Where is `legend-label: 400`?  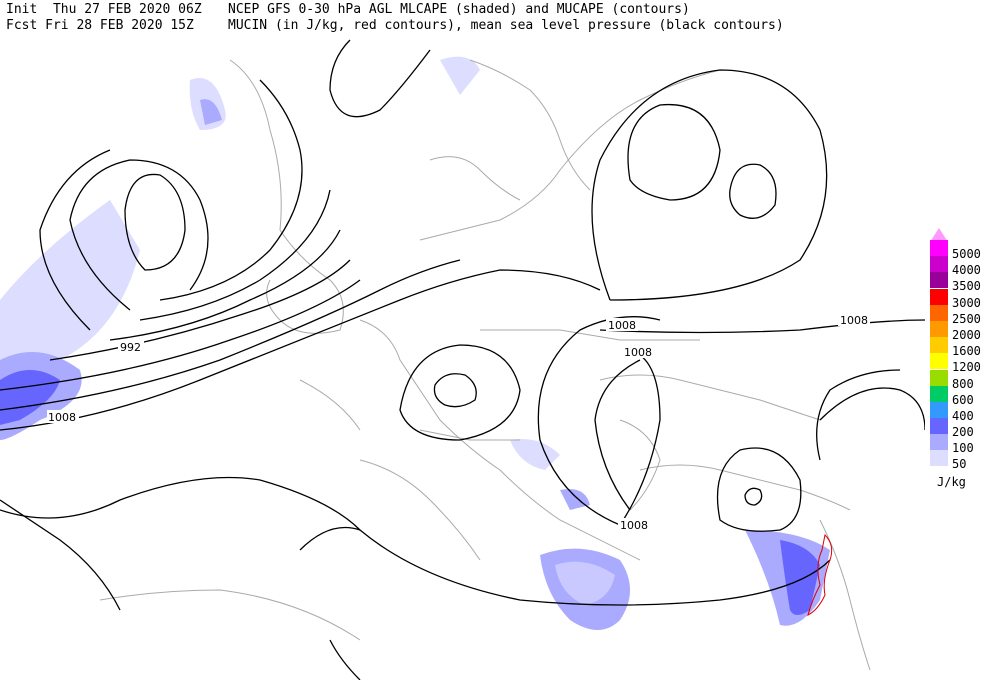 legend-label: 400 is located at coordinates (963, 415).